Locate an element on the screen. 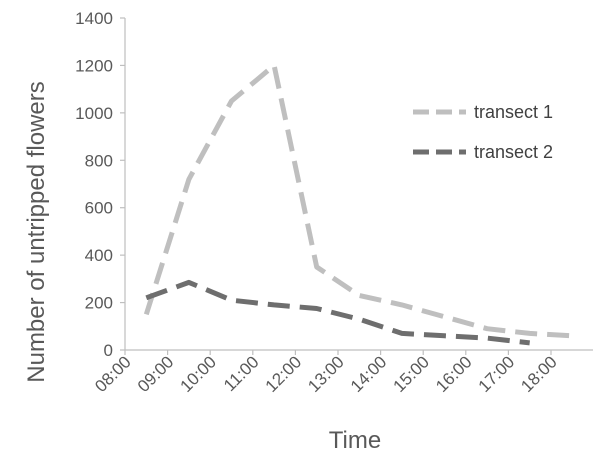  y-axis-ticks: 0 200 400 600 800 1000 1200 1400 is located at coordinates (100, 184).